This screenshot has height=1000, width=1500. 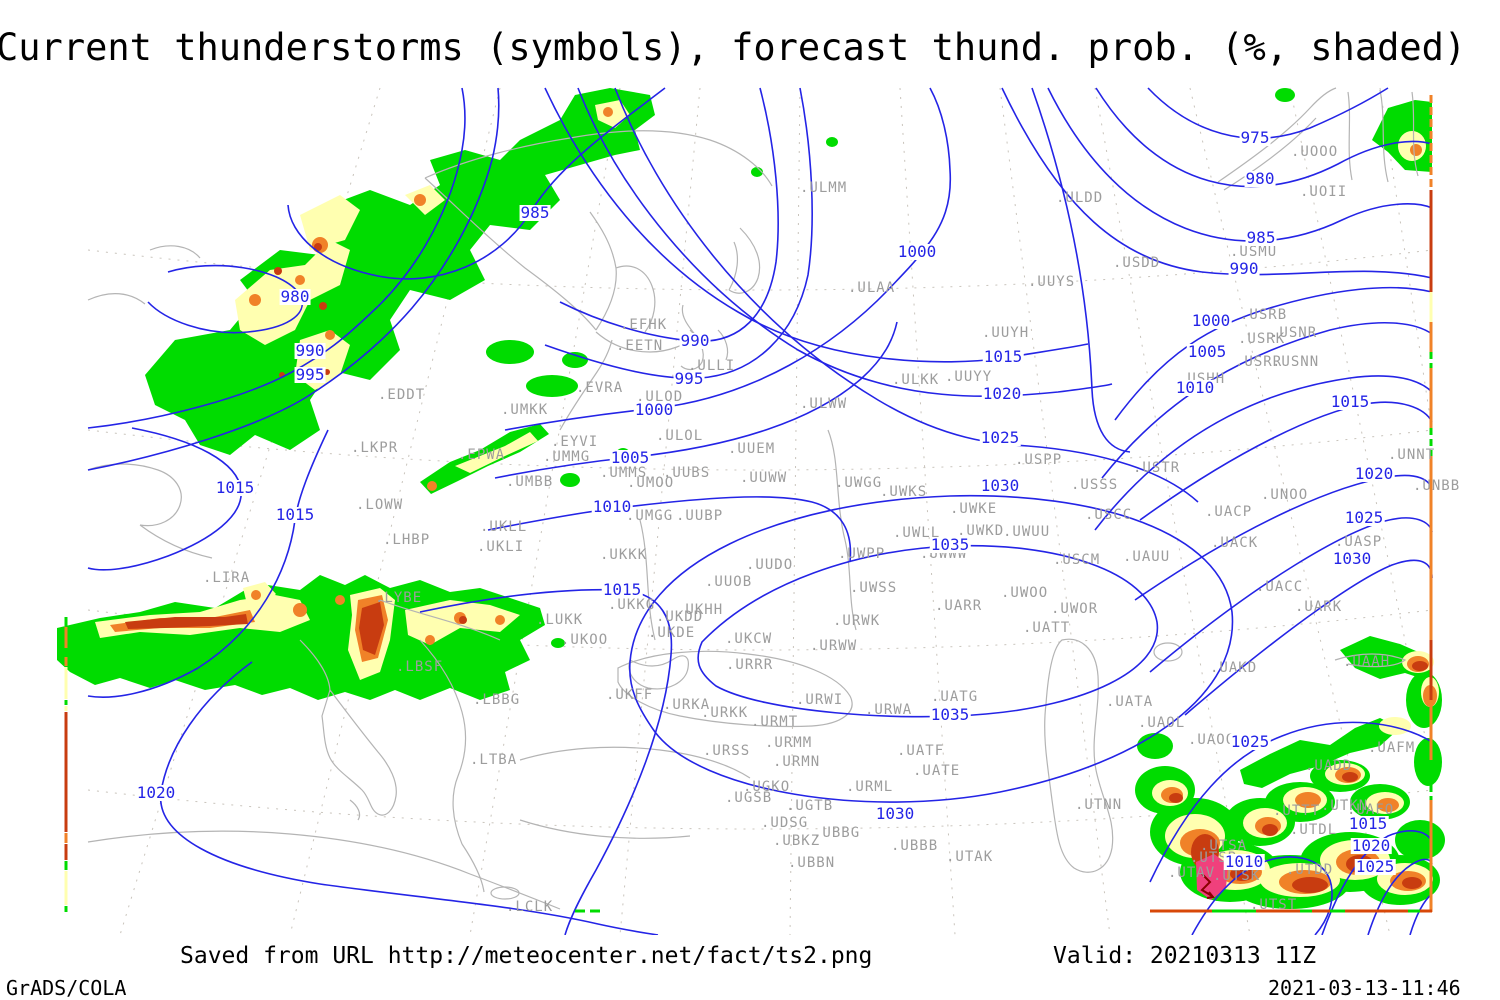 What do you see at coordinates (66, 988) in the screenshot?
I see `grads-cola-credit: GrADS/COLA` at bounding box center [66, 988].